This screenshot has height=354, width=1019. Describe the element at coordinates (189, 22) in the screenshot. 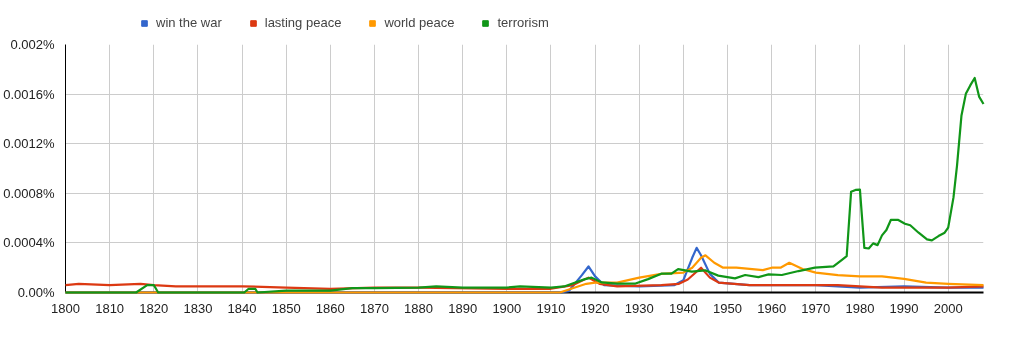

I see `legend-label: win the war` at that location.